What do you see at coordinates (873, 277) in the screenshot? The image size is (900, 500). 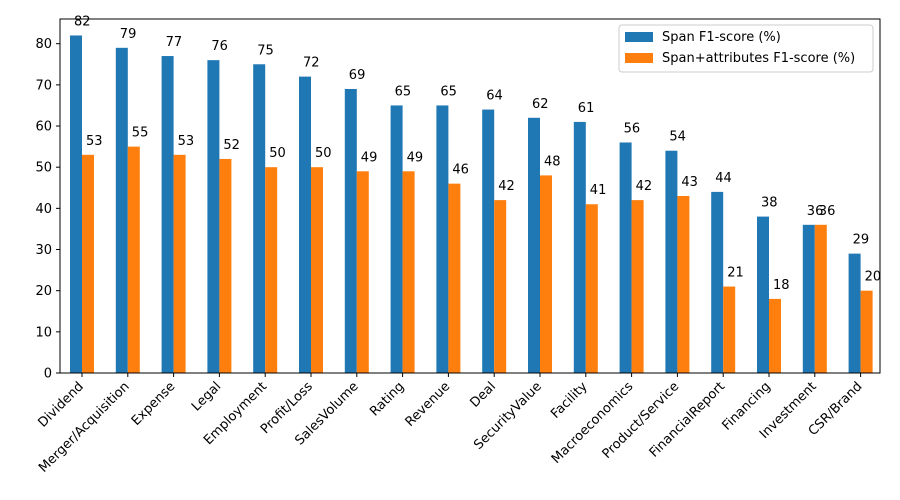 I see `data-label: 20` at bounding box center [873, 277].